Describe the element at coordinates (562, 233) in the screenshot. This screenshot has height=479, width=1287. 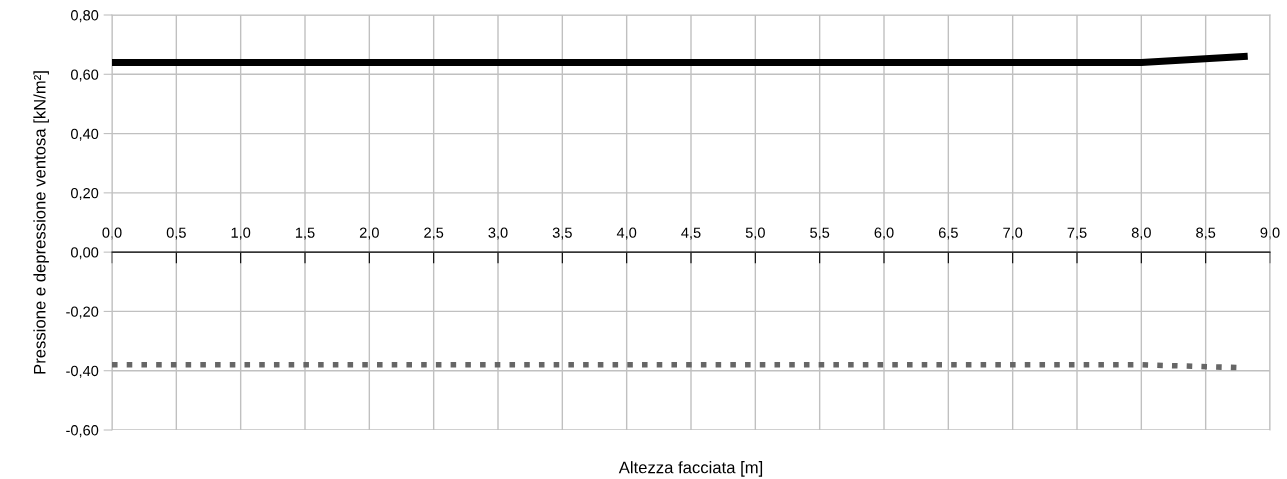
I see `x-tick-label: 3,5` at that location.